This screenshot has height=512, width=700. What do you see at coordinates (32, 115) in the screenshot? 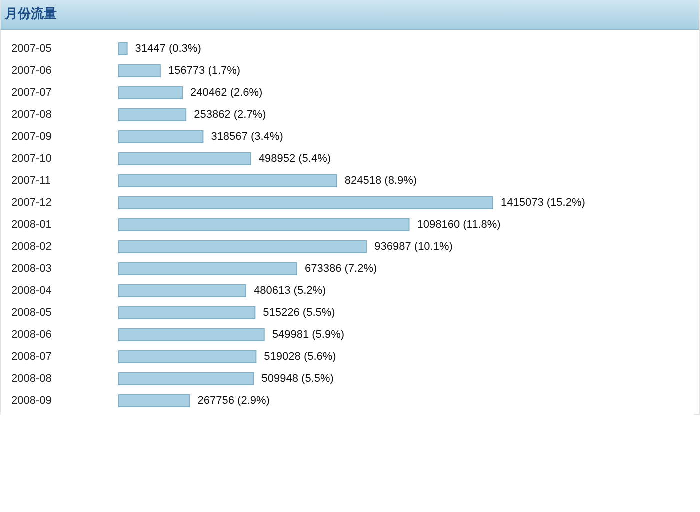
I see `y-tick-label: 2007-08` at bounding box center [32, 115].